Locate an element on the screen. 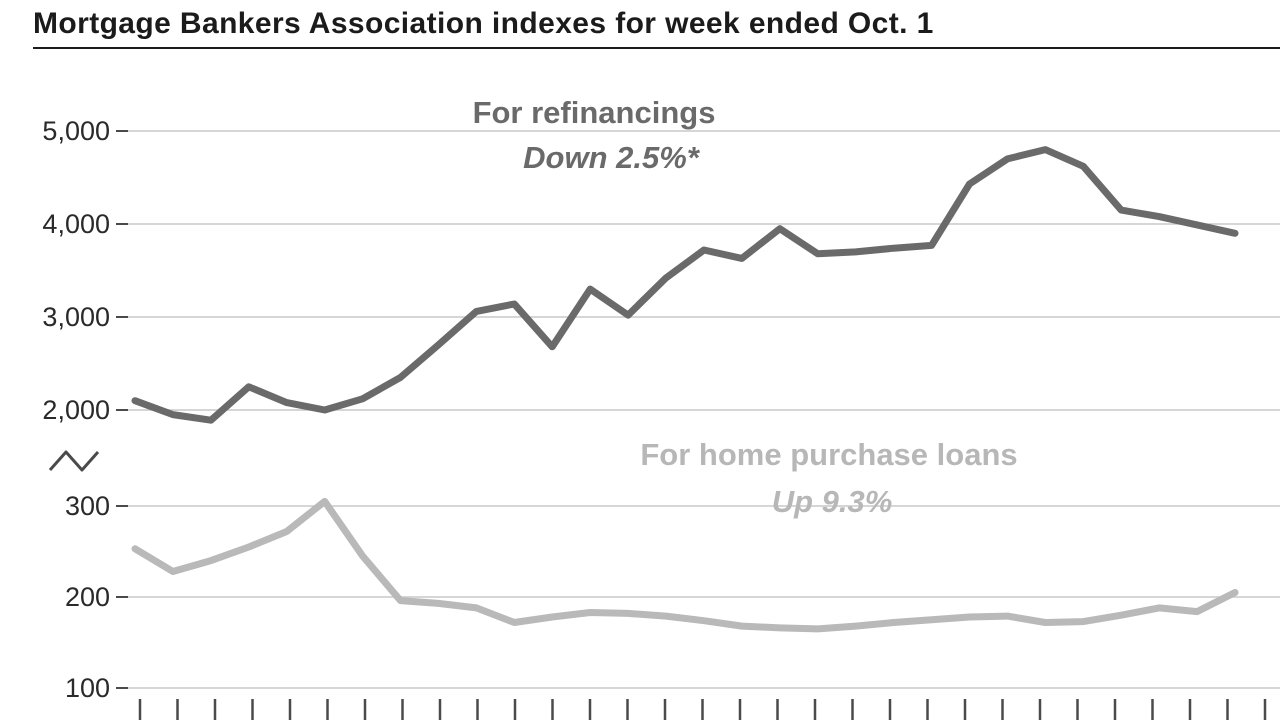  svg-text: 2,000 is located at coordinates (76, 410).